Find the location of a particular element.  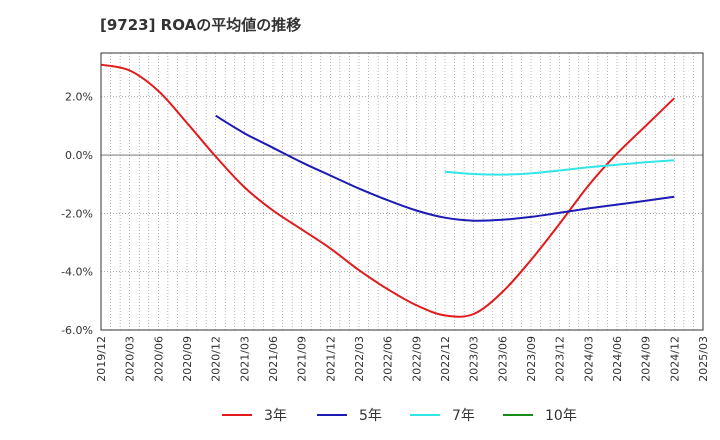

y-tick-label: -6.0% is located at coordinates (77, 330).